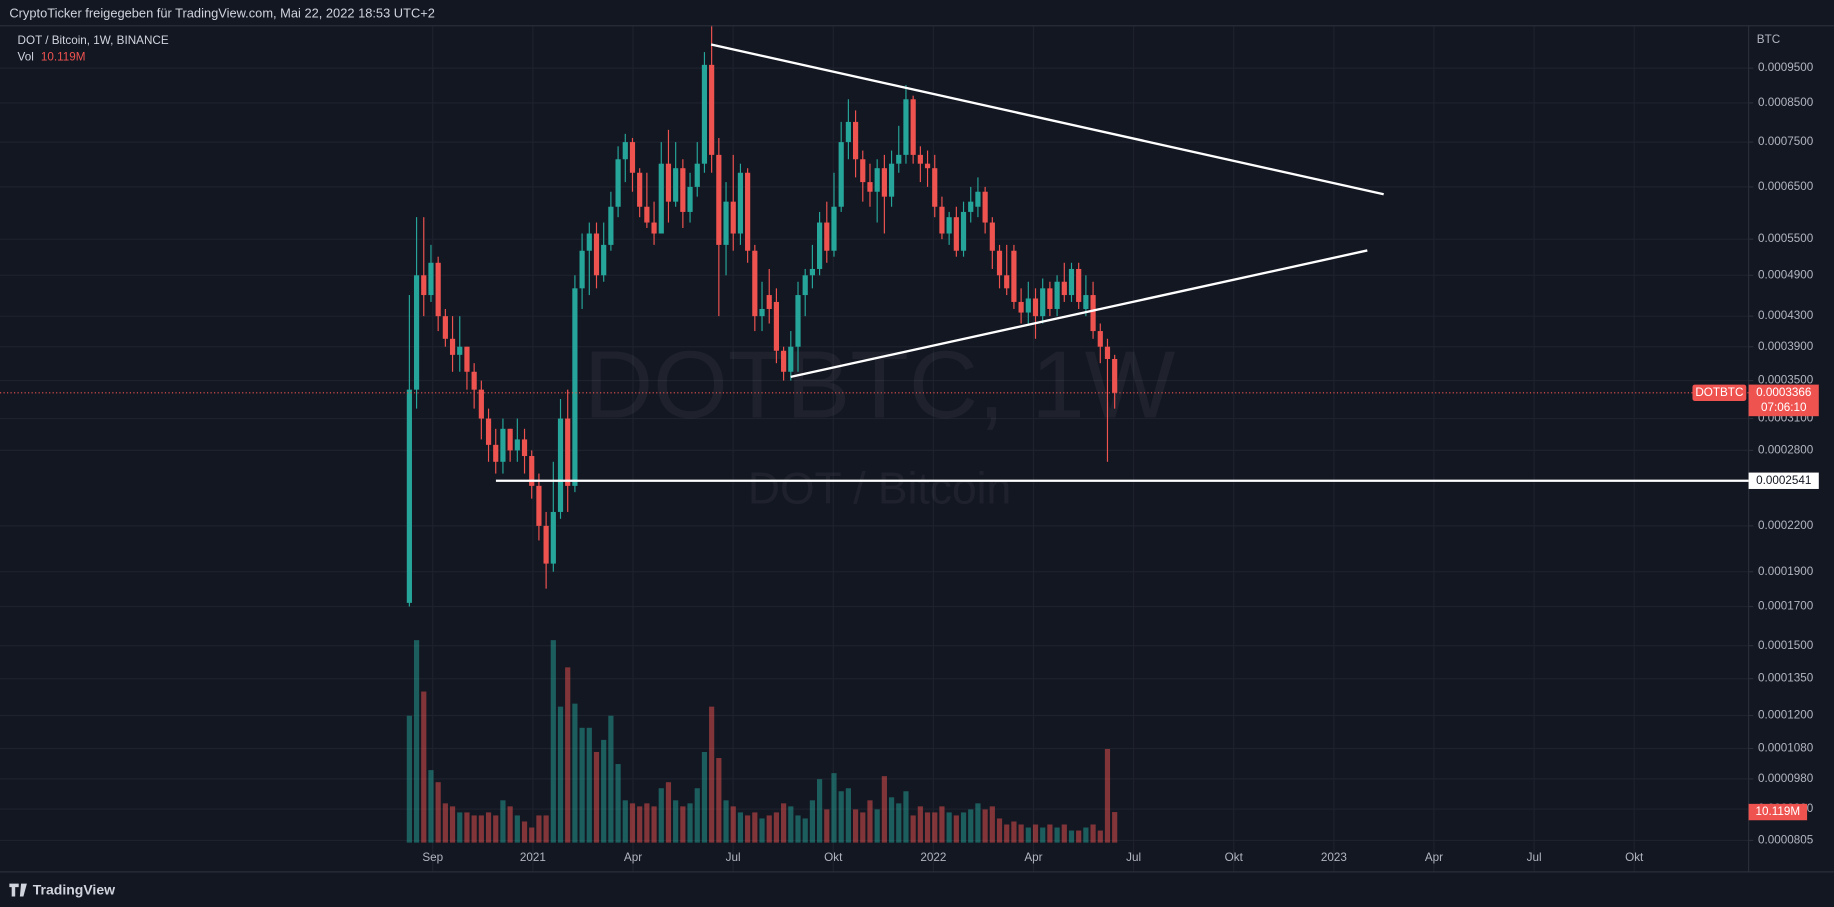  What do you see at coordinates (1786, 748) in the screenshot?
I see `y-tick-label: 0.0001080` at bounding box center [1786, 748].